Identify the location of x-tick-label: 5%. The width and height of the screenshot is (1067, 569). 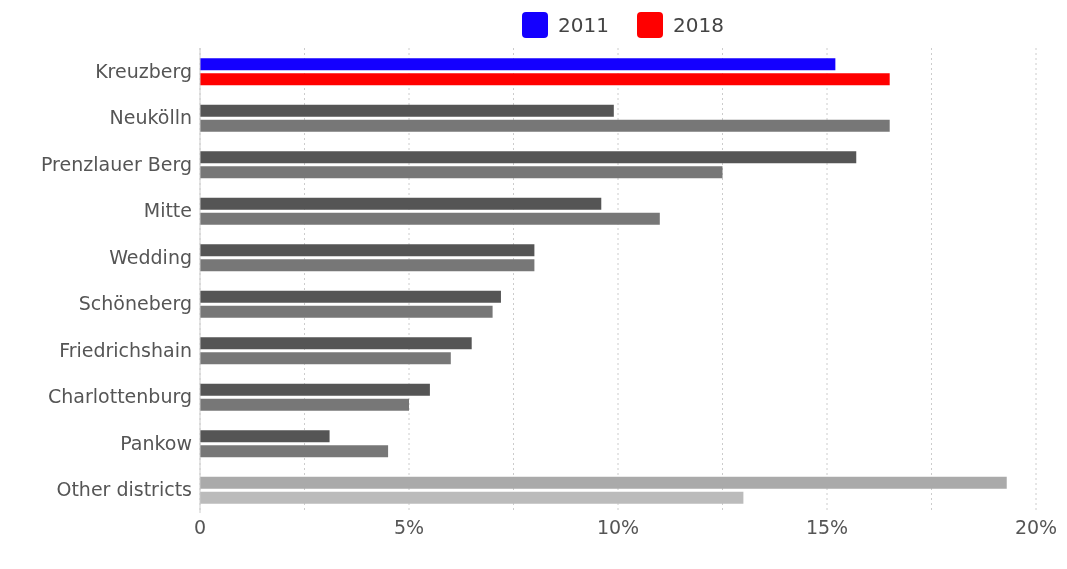
(409, 527).